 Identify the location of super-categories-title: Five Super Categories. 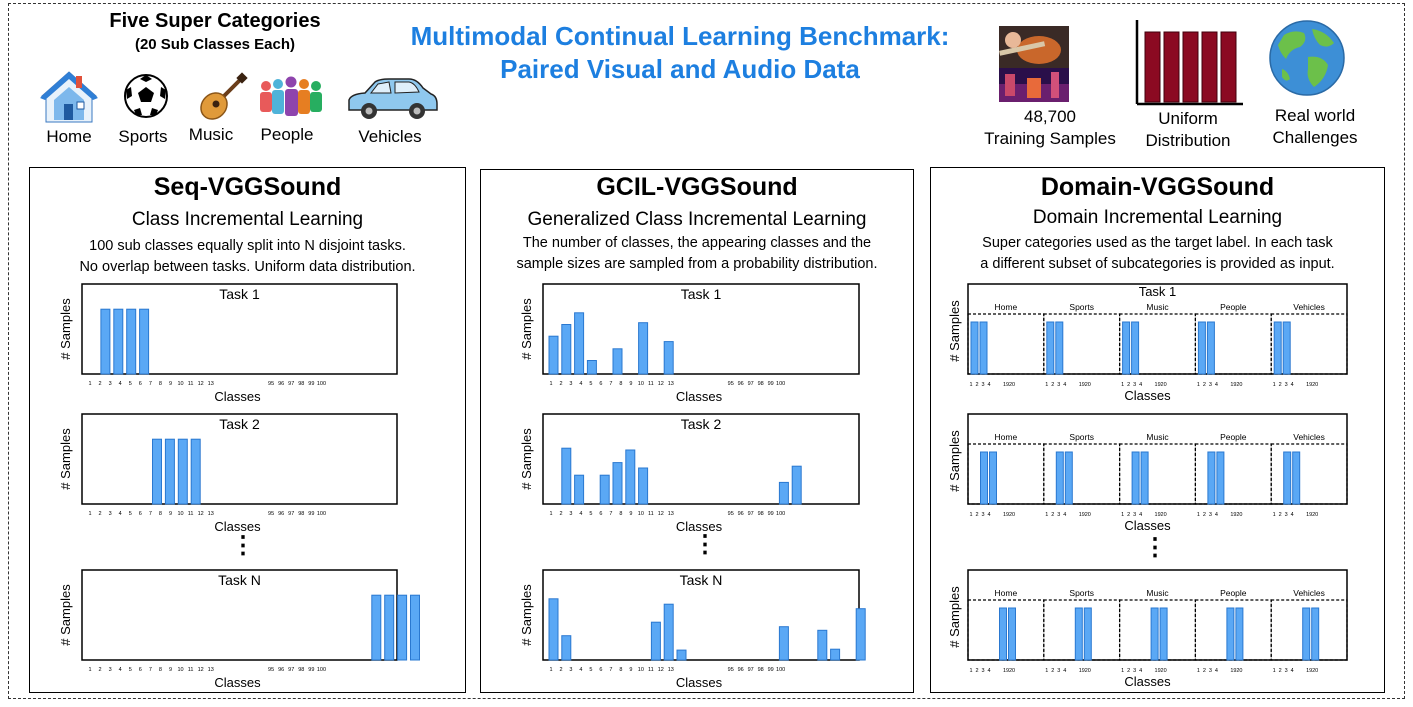
(215, 21).